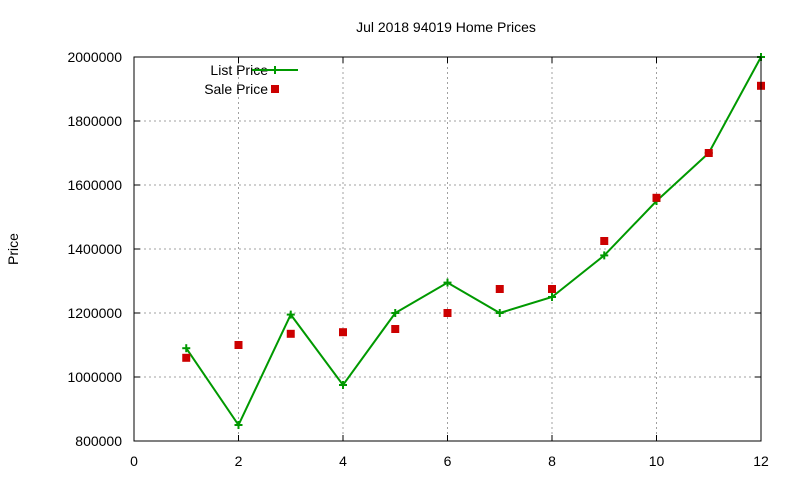 The height and width of the screenshot is (480, 800). I want to click on legend-marker, so click(275, 89).